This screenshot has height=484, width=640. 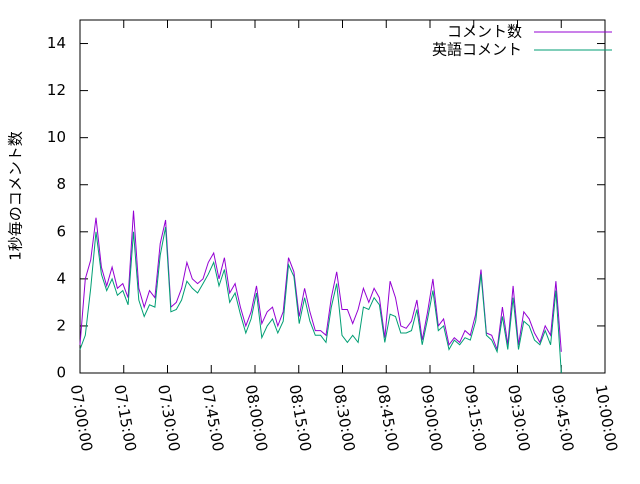 I want to click on y-tick-label: 12, so click(x=56, y=90).